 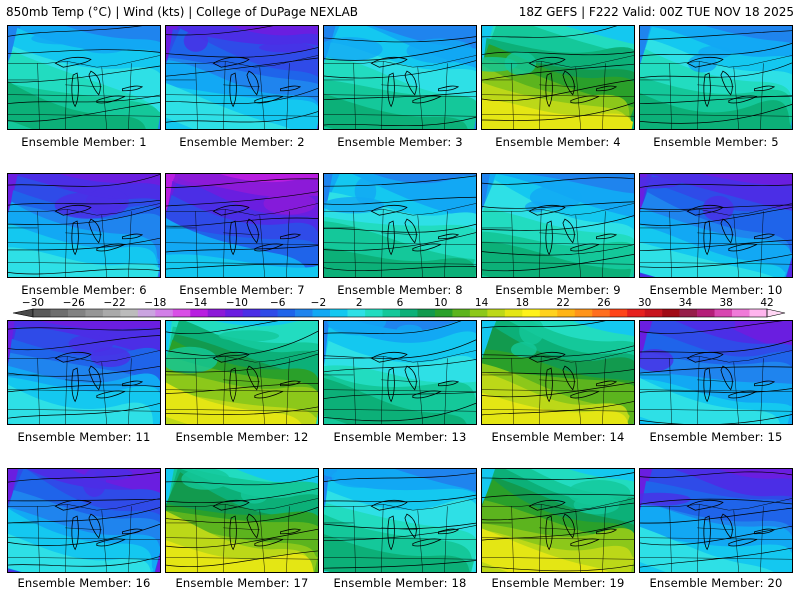 What do you see at coordinates (726, 303) in the screenshot?
I see `colorbar-tick-label: 38` at bounding box center [726, 303].